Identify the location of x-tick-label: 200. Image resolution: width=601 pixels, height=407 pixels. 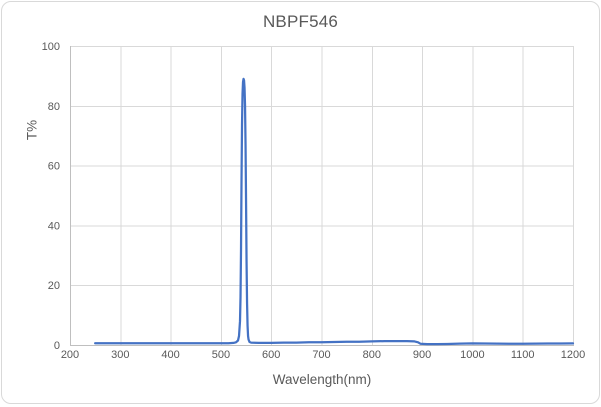
(70, 355).